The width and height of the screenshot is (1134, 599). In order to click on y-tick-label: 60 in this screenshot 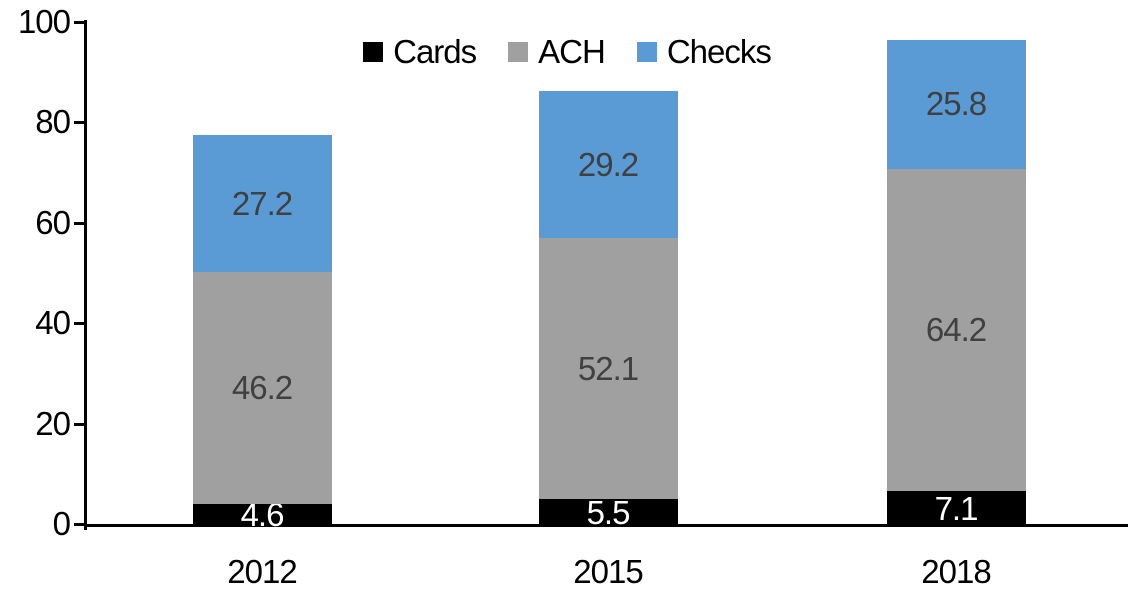, I will do `click(53, 222)`.